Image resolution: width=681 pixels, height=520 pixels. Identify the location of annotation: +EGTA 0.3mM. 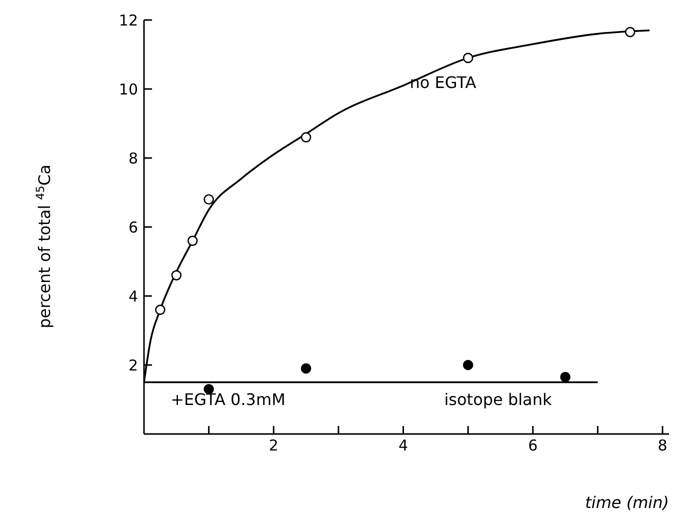
(228, 399).